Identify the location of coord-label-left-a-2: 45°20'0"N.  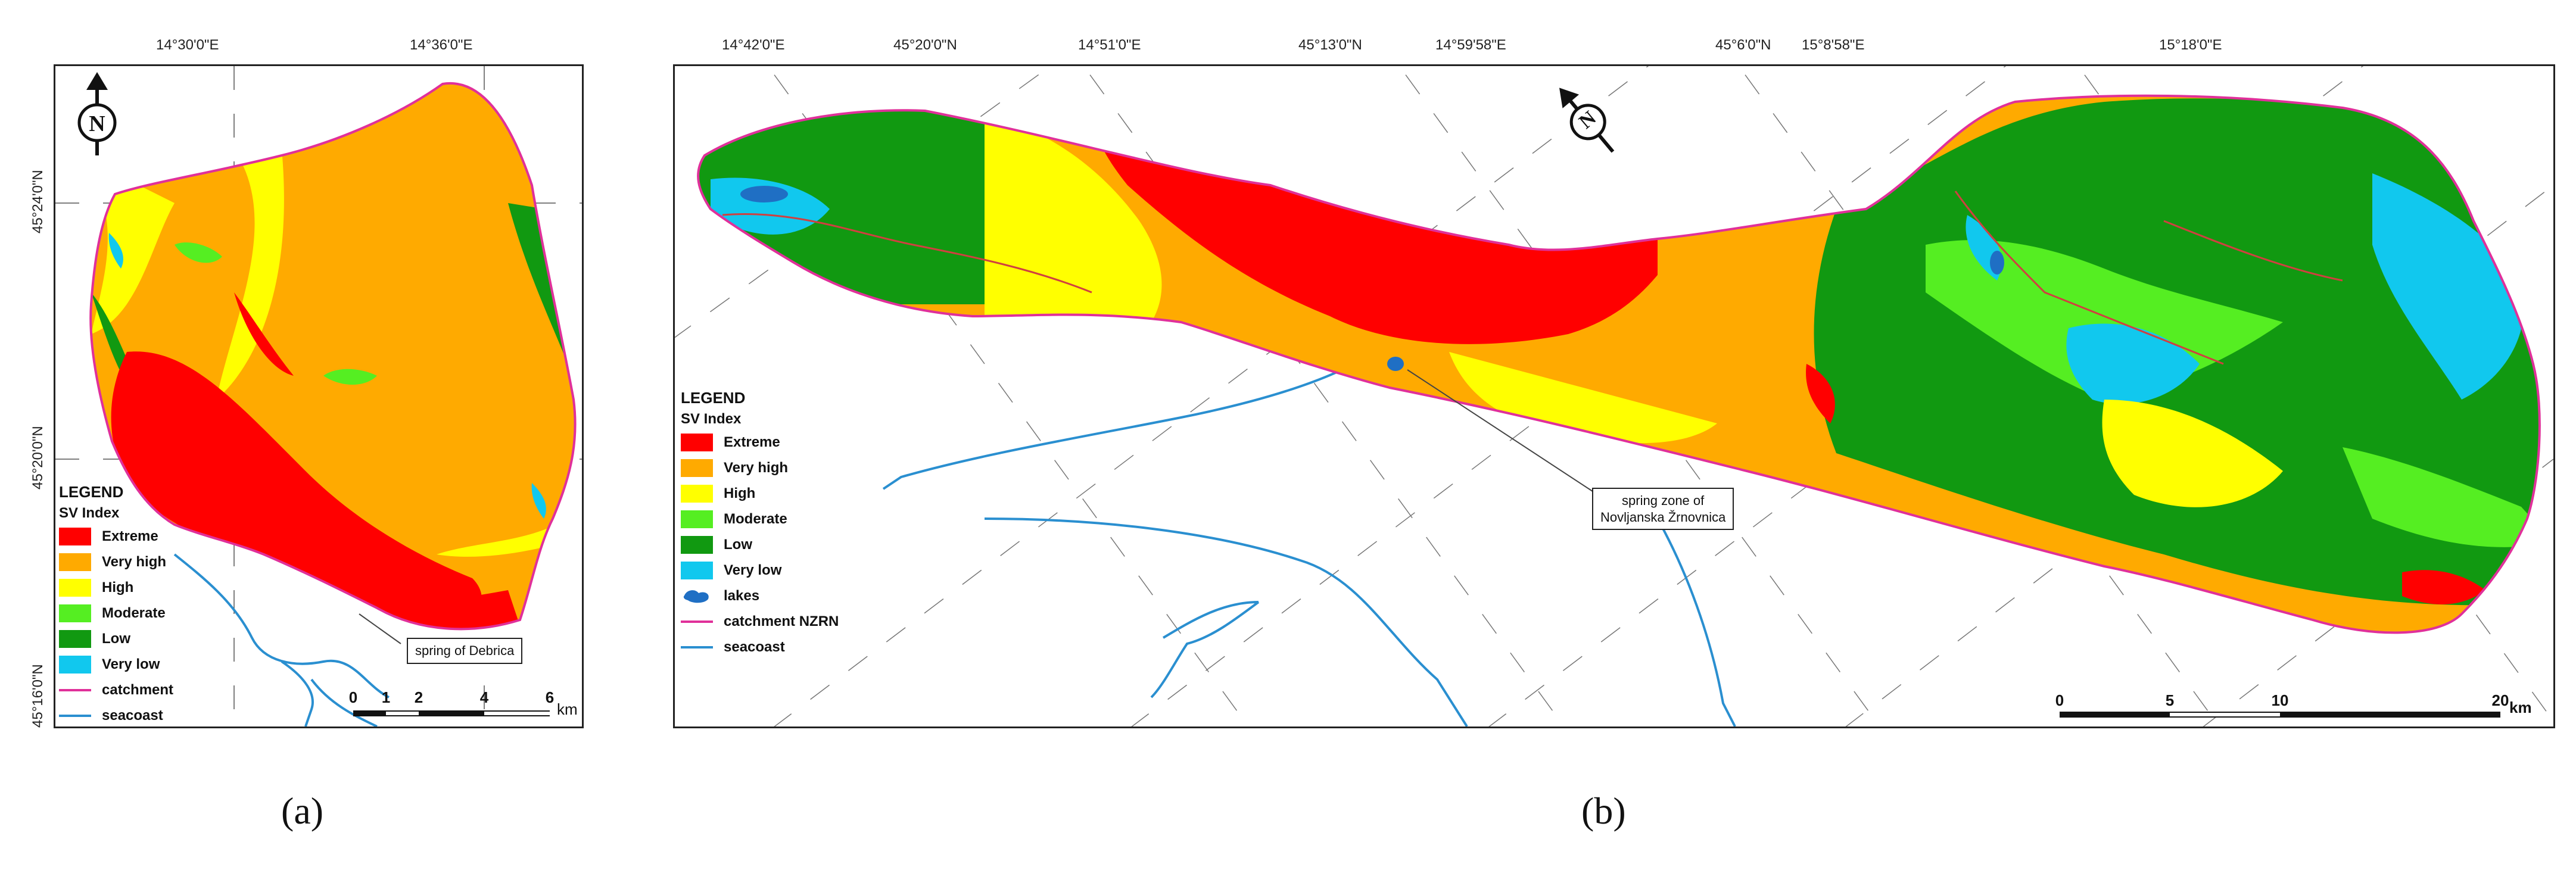
(38, 458).